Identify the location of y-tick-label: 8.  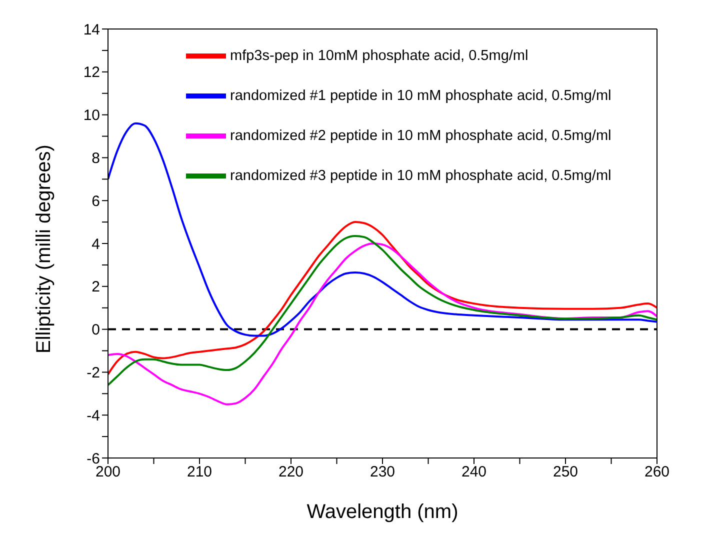
(96, 159).